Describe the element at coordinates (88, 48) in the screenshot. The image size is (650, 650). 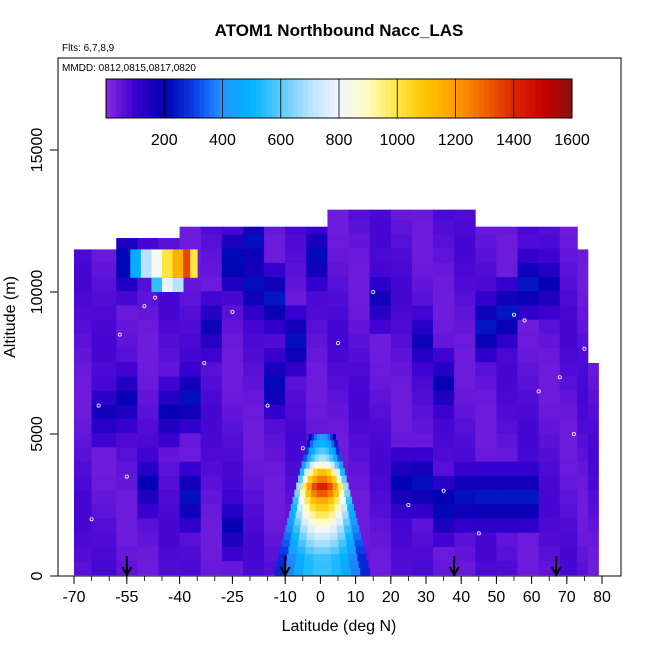
I see `flights-note: Flts: 6,7,8,9` at that location.